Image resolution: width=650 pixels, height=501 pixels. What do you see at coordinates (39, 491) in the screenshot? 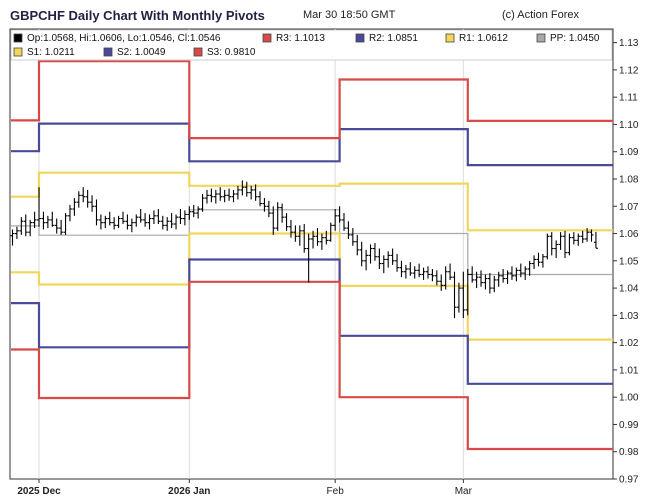
I see `x-tick-label: 2025 Dec` at bounding box center [39, 491].